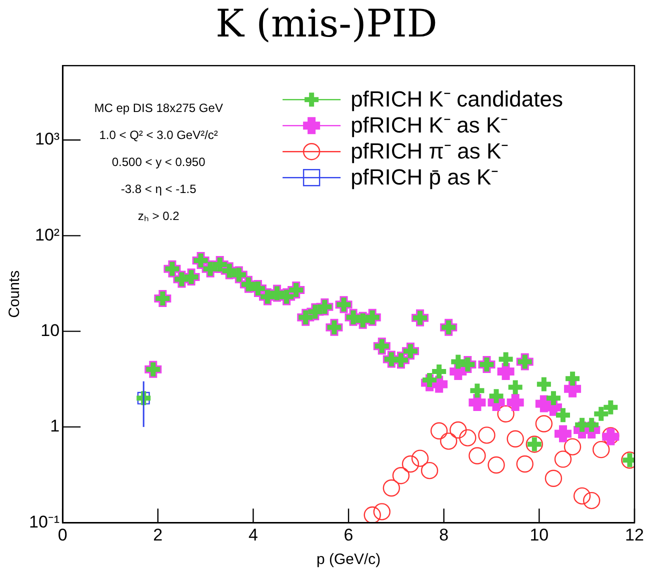 The width and height of the screenshot is (651, 571). Describe the element at coordinates (634, 534) in the screenshot. I see `x-tick-label: 12` at that location.